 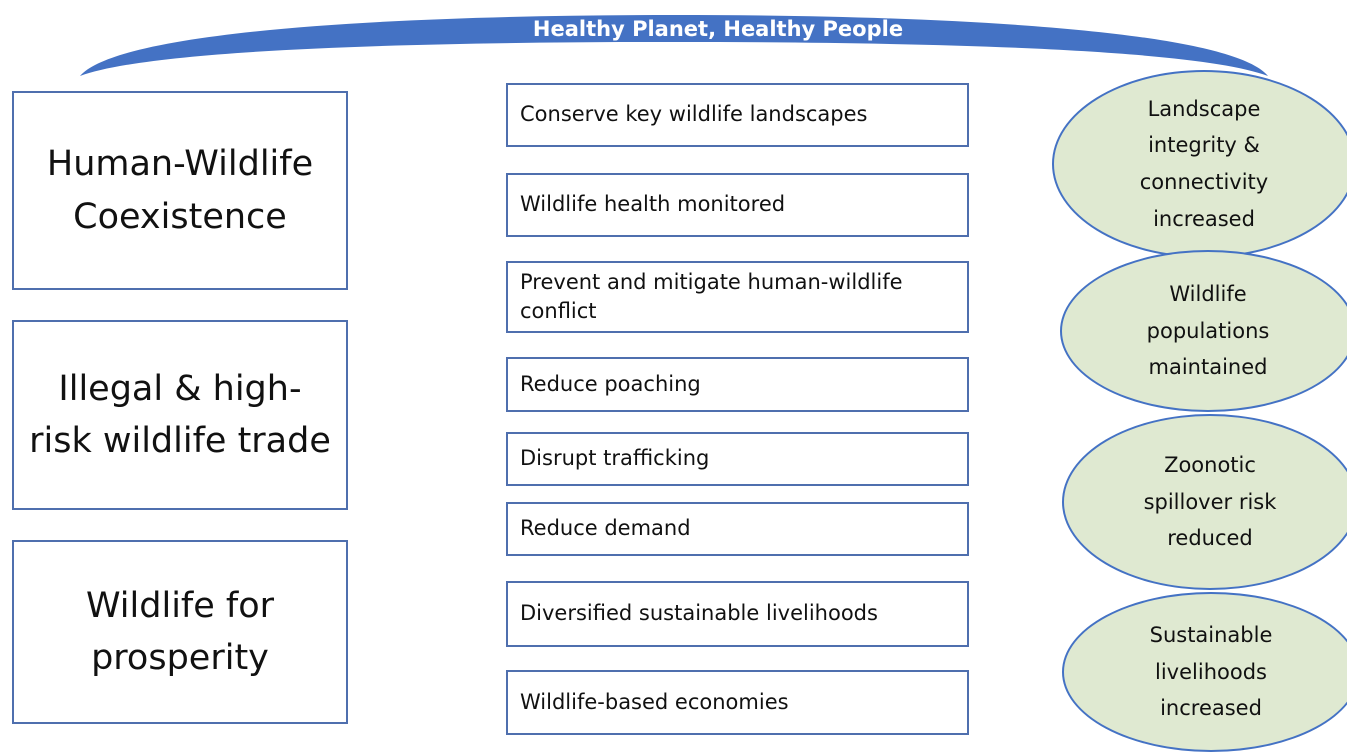 I want to click on strategy-box: Diversified sustainable livelihoods, so click(x=737, y=614).